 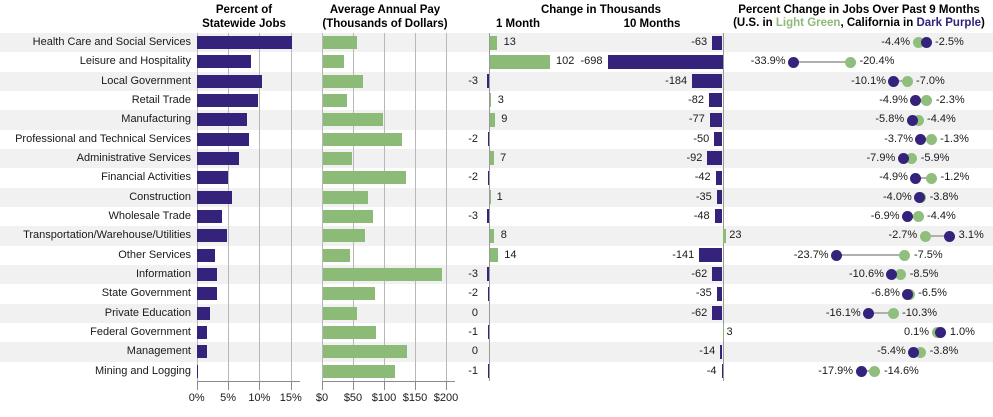 What do you see at coordinates (591, 61) in the screenshot?
I see `change-10mo-value: -698` at bounding box center [591, 61].